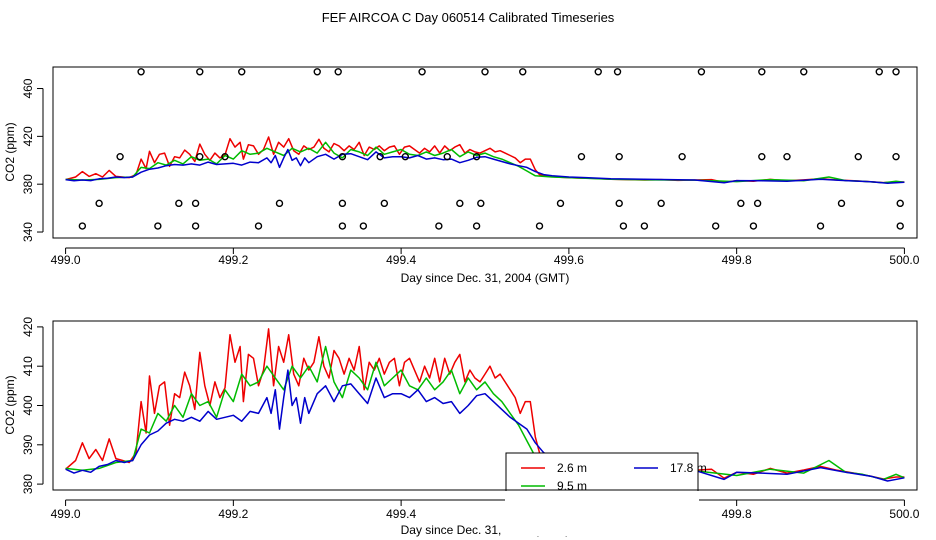 The height and width of the screenshot is (540, 936). Describe the element at coordinates (485, 278) in the screenshot. I see `x-axis-label: Day since Dec. 31, 2004 (GMT)` at that location.